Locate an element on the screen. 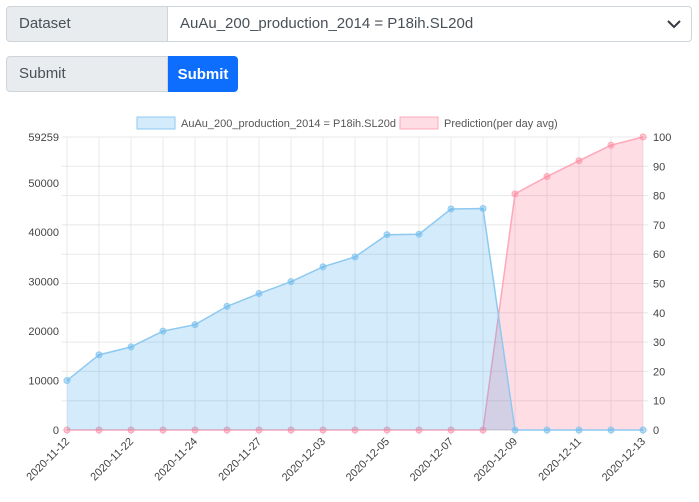  chevron-down-icon is located at coordinates (674, 24).